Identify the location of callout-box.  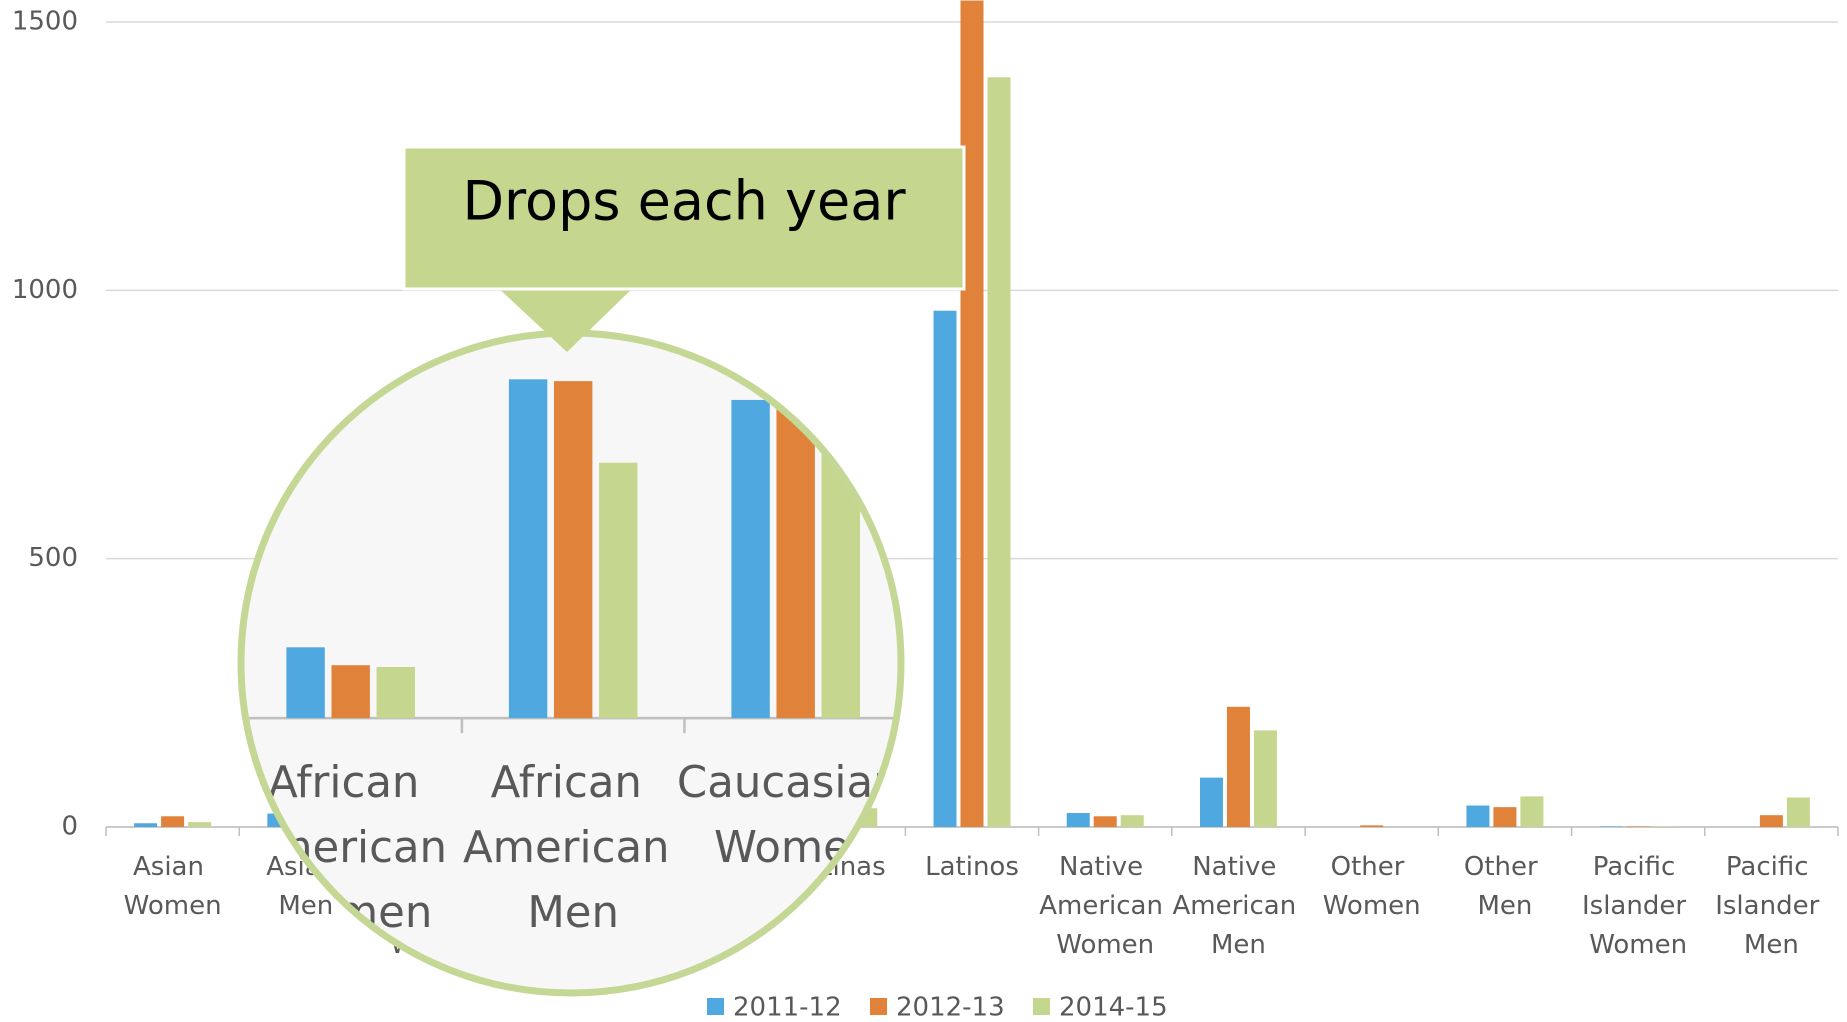
(684, 218).